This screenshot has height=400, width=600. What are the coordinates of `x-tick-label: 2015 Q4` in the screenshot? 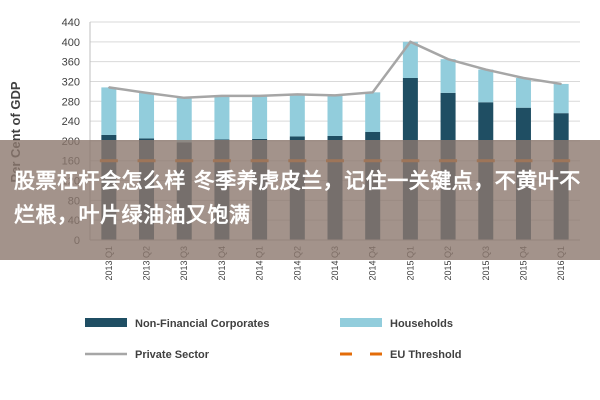 It's located at (523, 263).